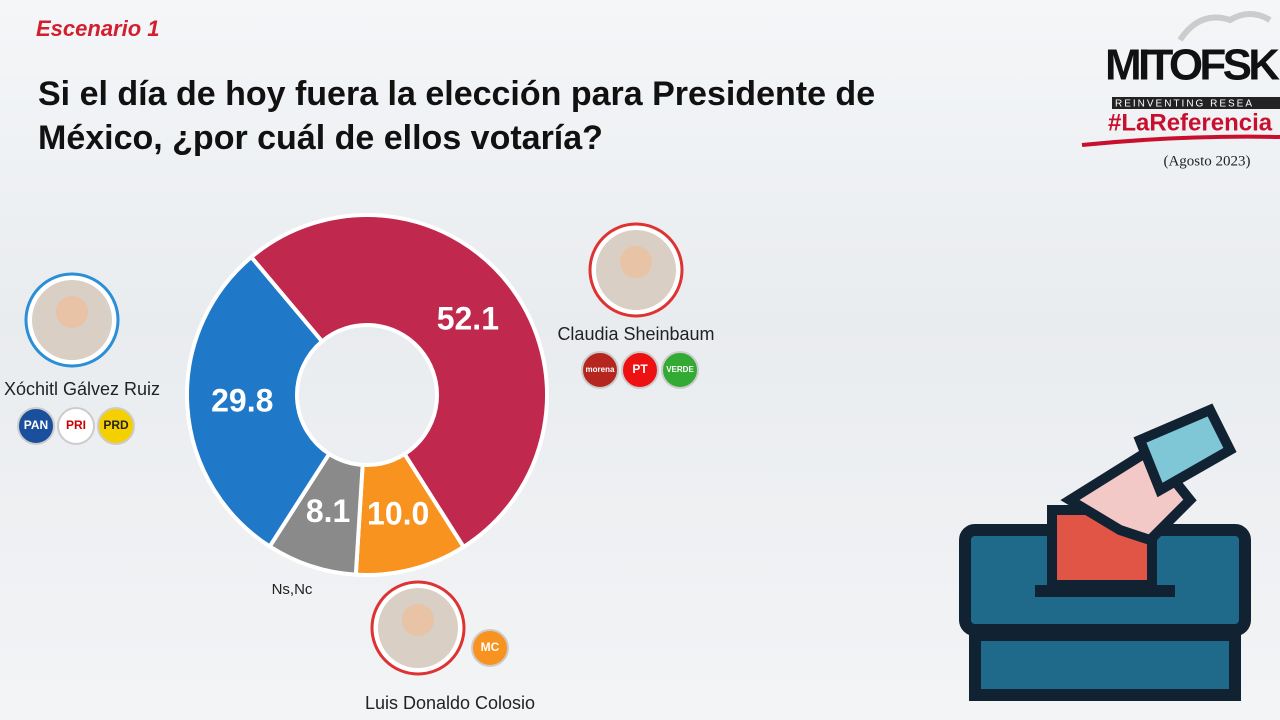 The image size is (1280, 720). I want to click on party-name: PRI, so click(76, 425).